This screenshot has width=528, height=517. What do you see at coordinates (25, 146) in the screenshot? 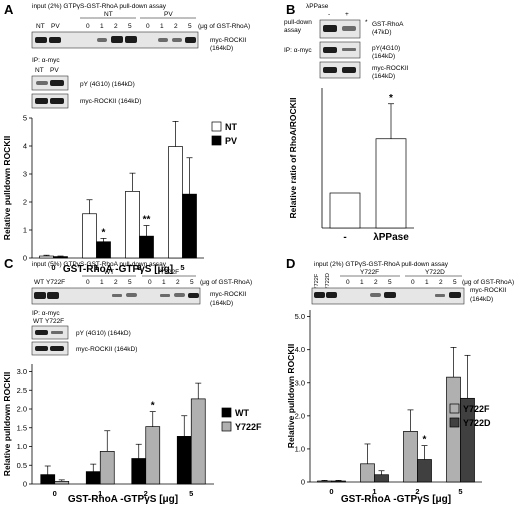
I see `y-tick-label: 4` at bounding box center [25, 146].